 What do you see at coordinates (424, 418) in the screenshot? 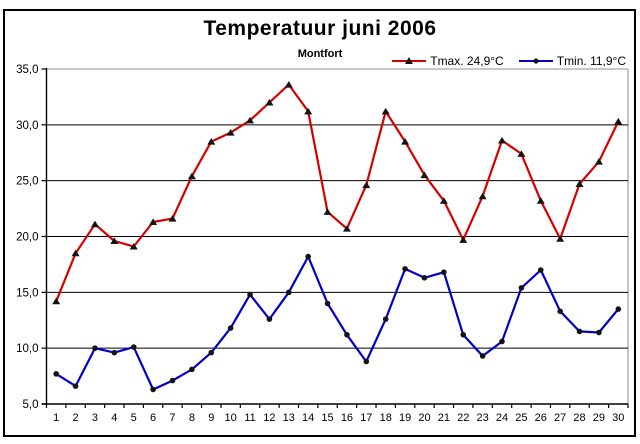
I see `x-tick-label: 20` at bounding box center [424, 418].